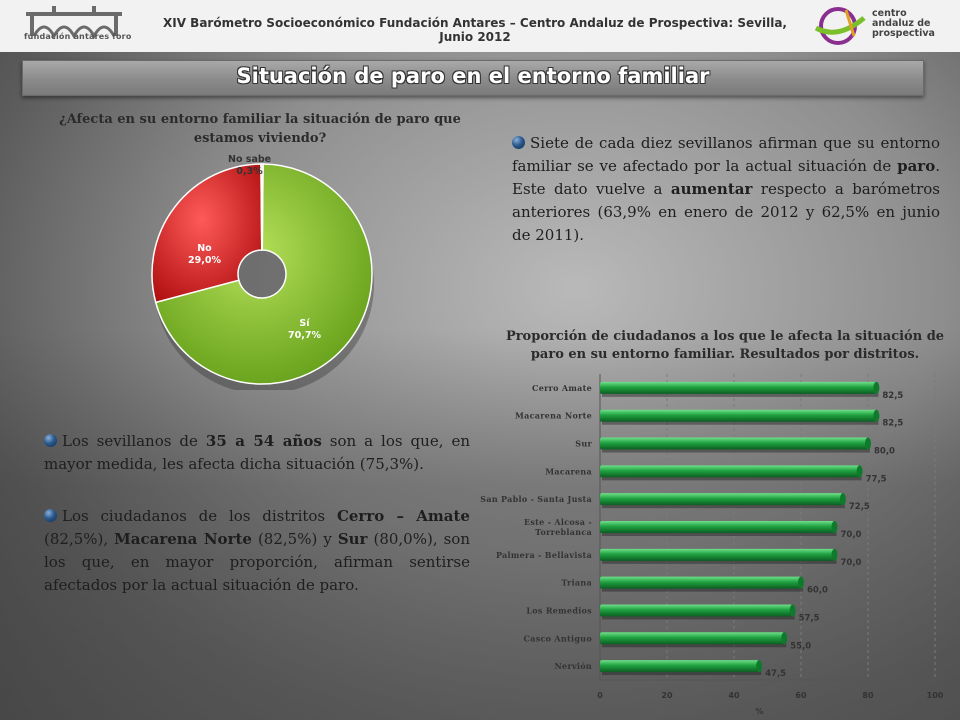 The height and width of the screenshot is (720, 960). What do you see at coordinates (600, 695) in the screenshot?
I see `x-tick-label-0: 0` at bounding box center [600, 695].